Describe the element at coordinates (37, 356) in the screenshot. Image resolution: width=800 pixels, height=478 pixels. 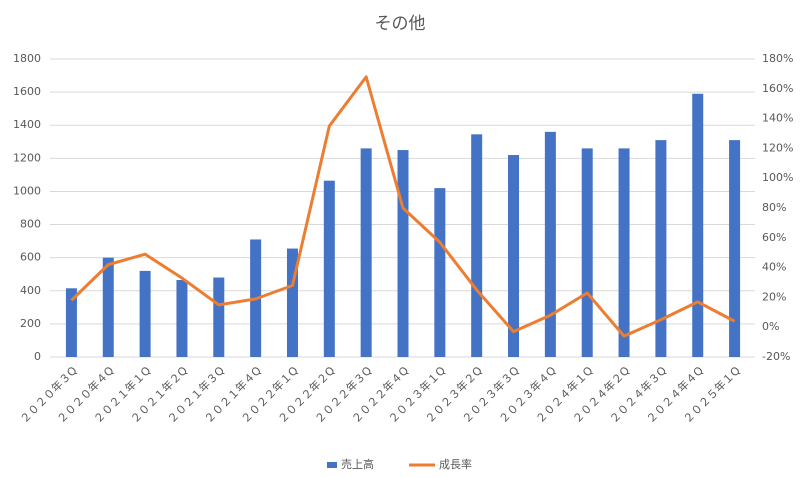
I see `y-tick-label: 0` at that location.